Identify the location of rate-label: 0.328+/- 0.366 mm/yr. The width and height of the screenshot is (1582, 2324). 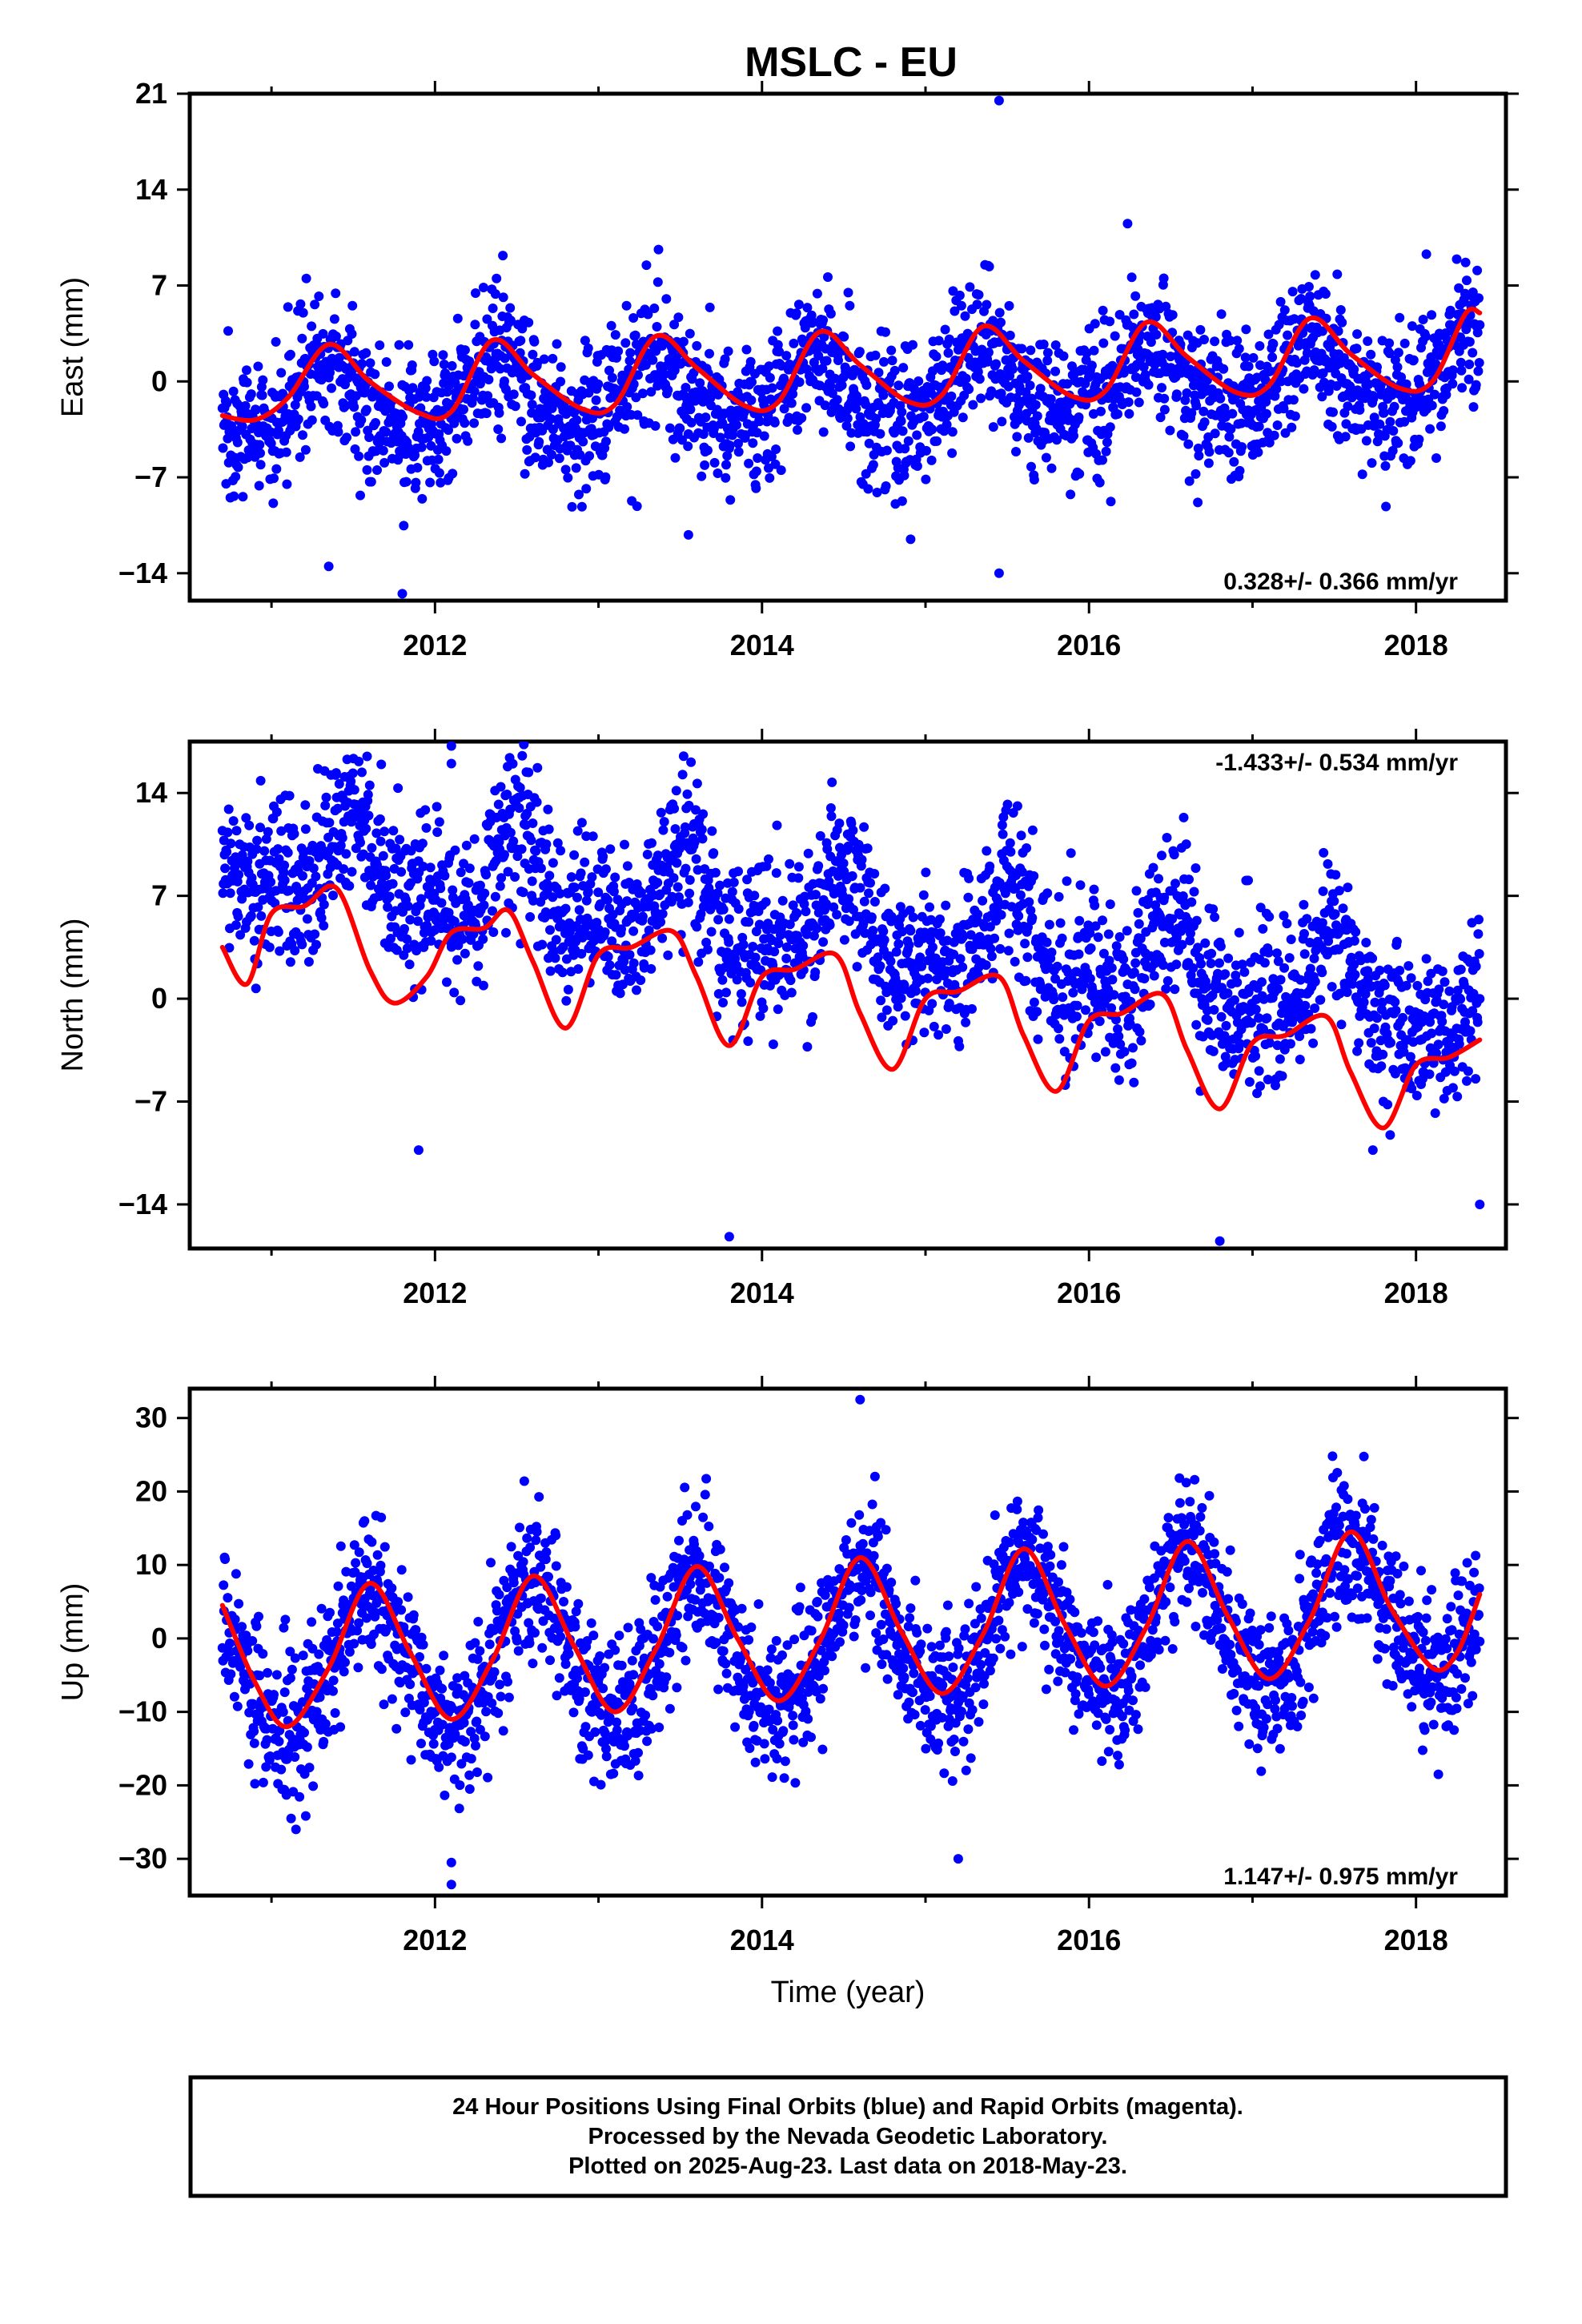
(1340, 582).